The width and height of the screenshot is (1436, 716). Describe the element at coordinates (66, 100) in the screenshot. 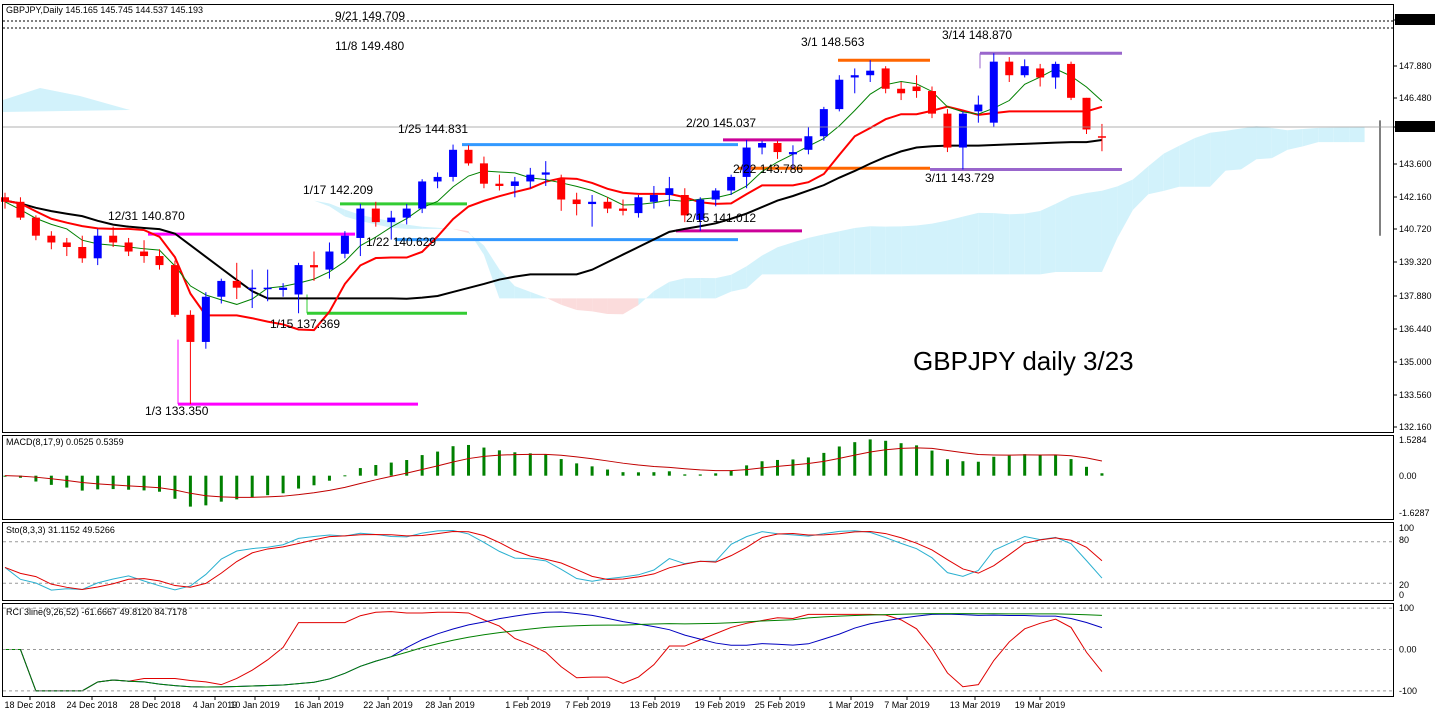

I see `cloud-segment-left` at that location.